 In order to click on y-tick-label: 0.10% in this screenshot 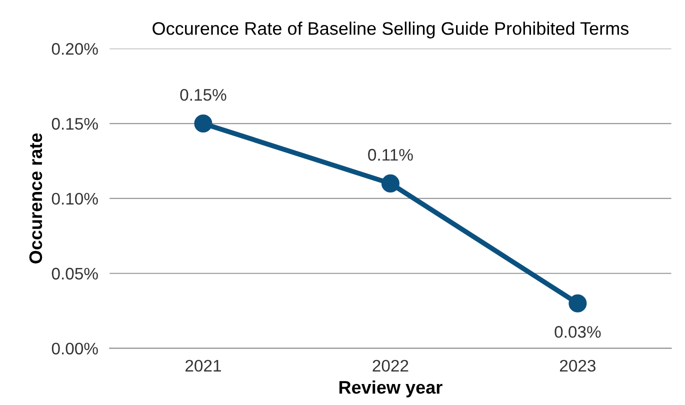, I will do `click(75, 198)`.